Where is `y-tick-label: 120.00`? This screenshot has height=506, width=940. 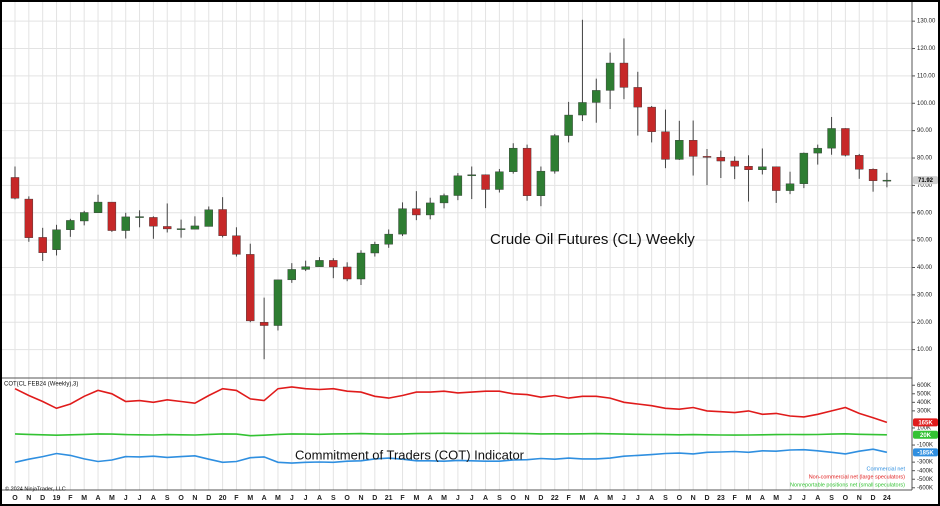
y-tick-label: 120.00 is located at coordinates (926, 49).